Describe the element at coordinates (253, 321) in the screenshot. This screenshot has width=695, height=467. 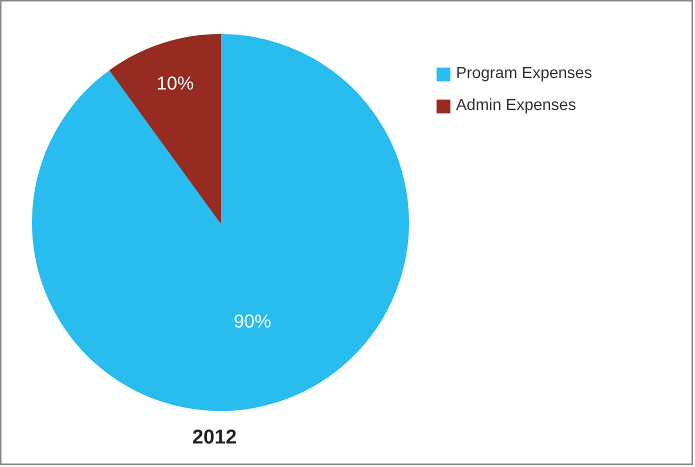
I see `data-label: 90%` at that location.